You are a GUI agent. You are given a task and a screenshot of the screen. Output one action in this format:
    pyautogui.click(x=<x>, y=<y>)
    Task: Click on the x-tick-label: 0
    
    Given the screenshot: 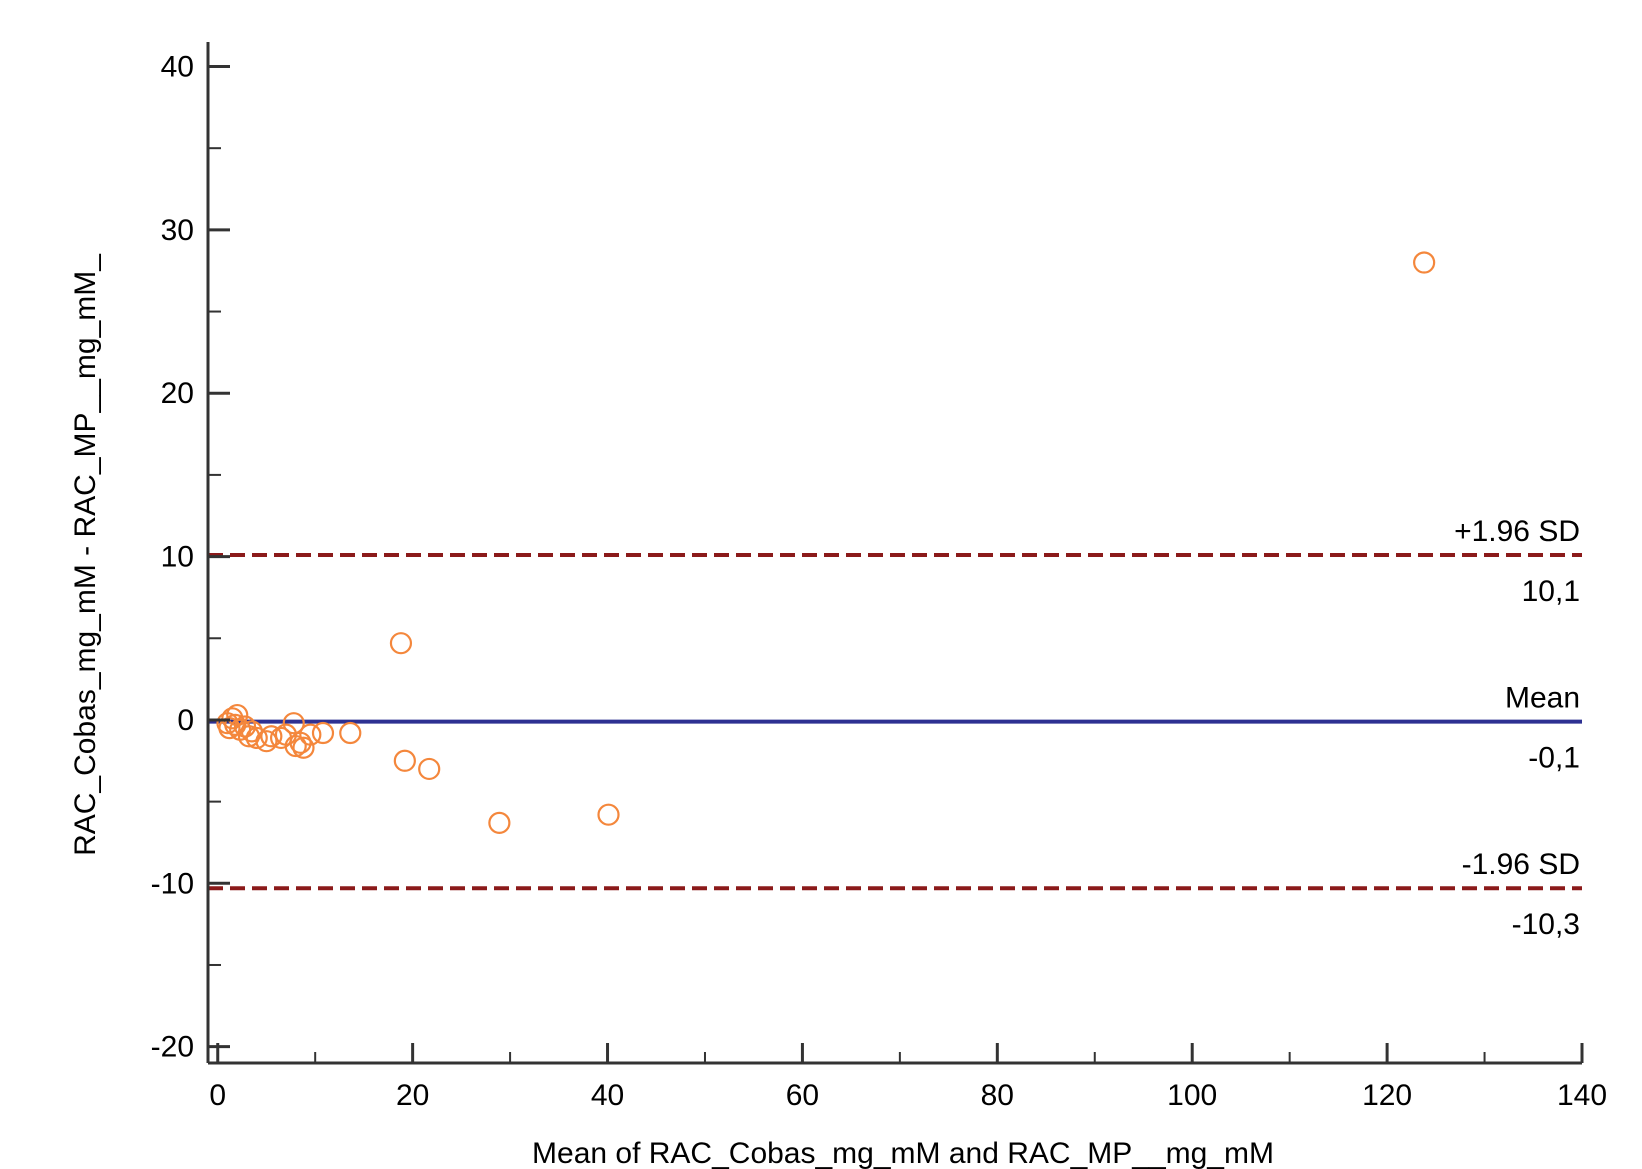 What is the action you would take?
    pyautogui.click(x=217, y=1095)
    